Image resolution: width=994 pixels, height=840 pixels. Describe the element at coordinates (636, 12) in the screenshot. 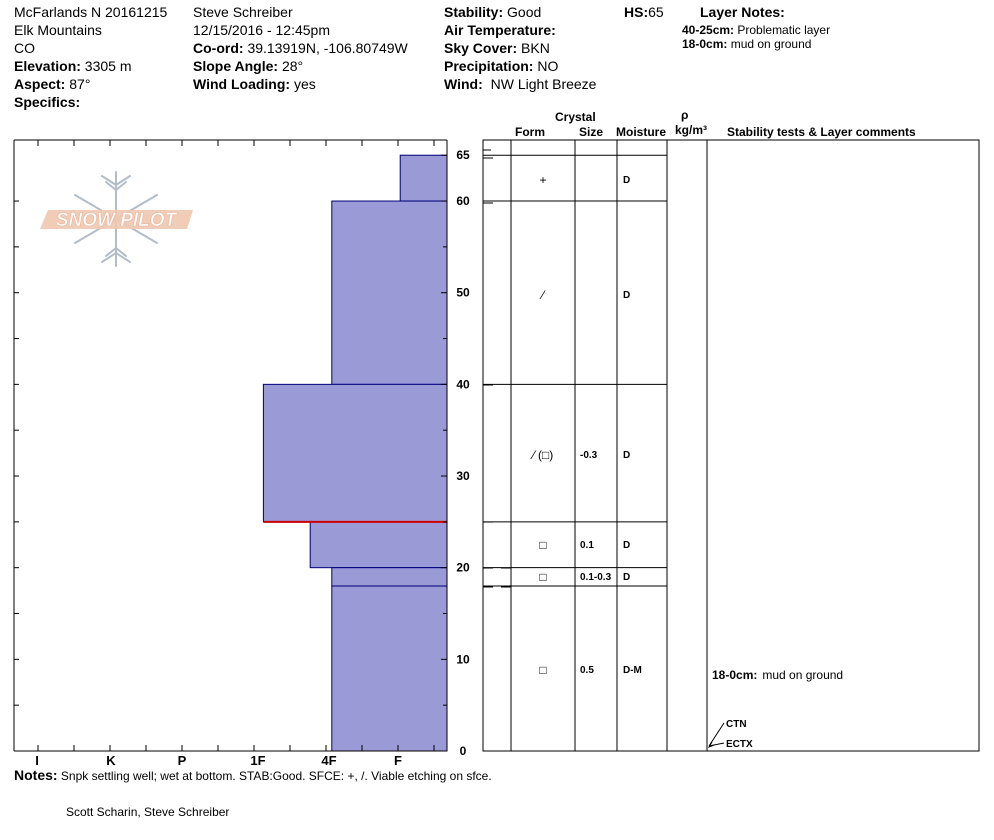

I see `hs-label: HS:` at that location.